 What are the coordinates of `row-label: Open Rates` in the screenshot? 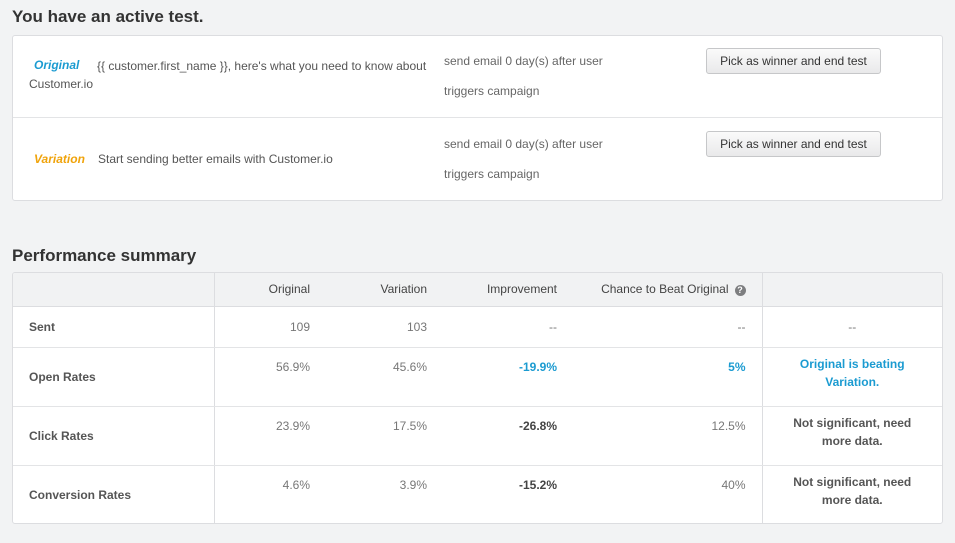 It's located at (114, 377).